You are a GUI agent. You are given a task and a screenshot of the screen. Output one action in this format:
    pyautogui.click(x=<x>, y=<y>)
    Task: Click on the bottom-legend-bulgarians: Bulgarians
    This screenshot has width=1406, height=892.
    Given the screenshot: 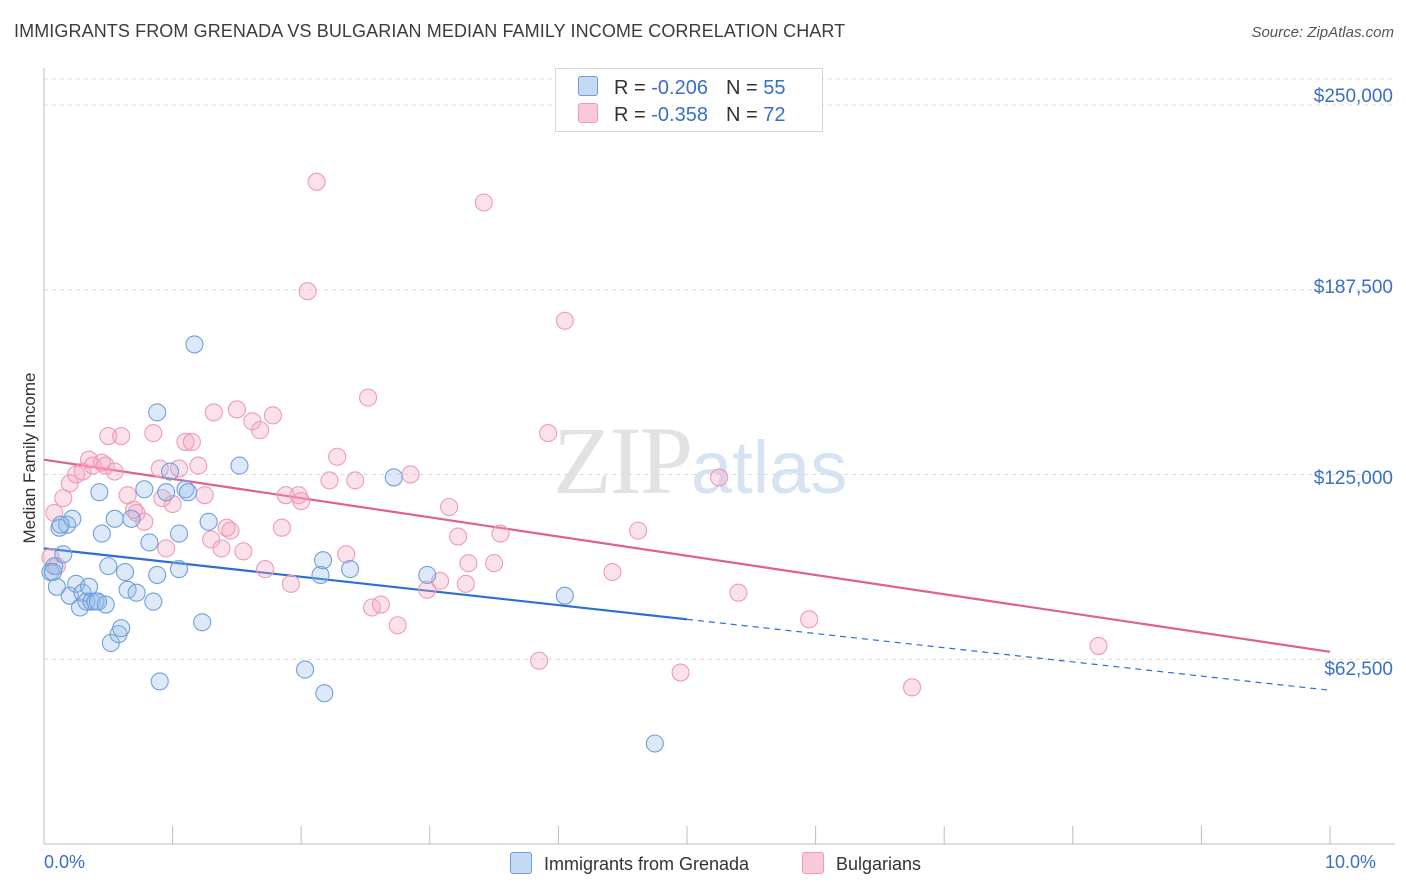 What is the action you would take?
    pyautogui.click(x=861, y=863)
    